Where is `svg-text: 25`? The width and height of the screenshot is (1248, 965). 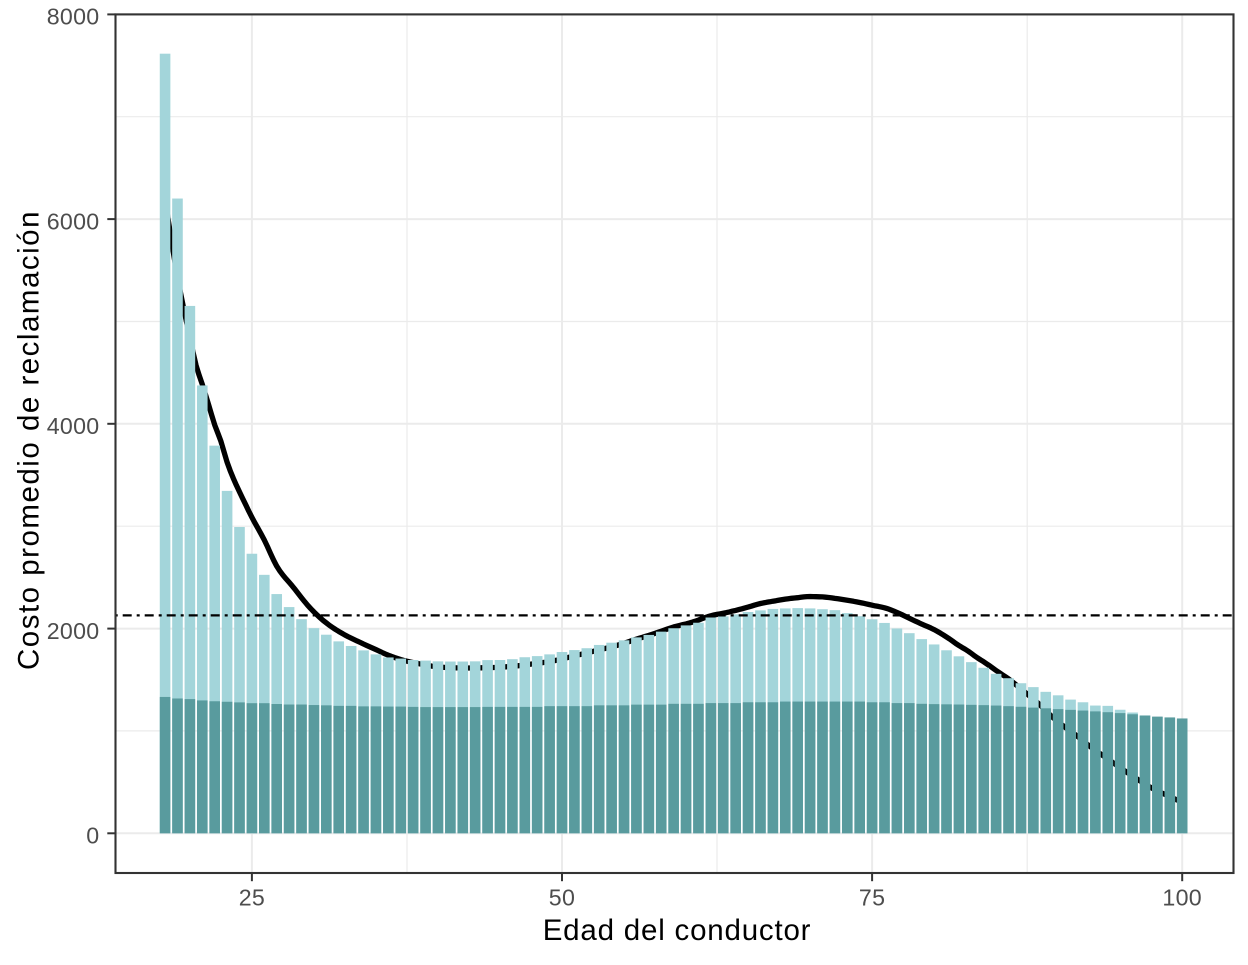
svg-text: 25 is located at coordinates (252, 898).